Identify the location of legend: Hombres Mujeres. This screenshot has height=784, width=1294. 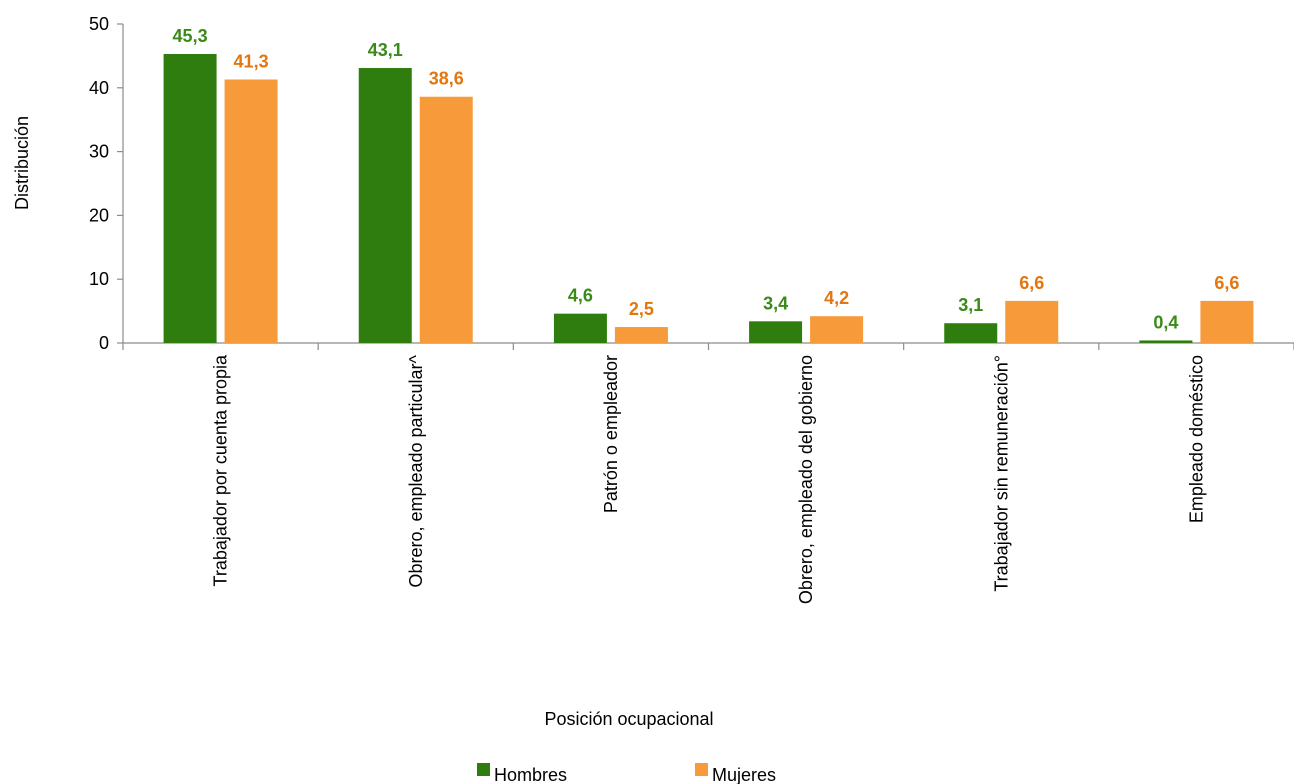
(626, 773).